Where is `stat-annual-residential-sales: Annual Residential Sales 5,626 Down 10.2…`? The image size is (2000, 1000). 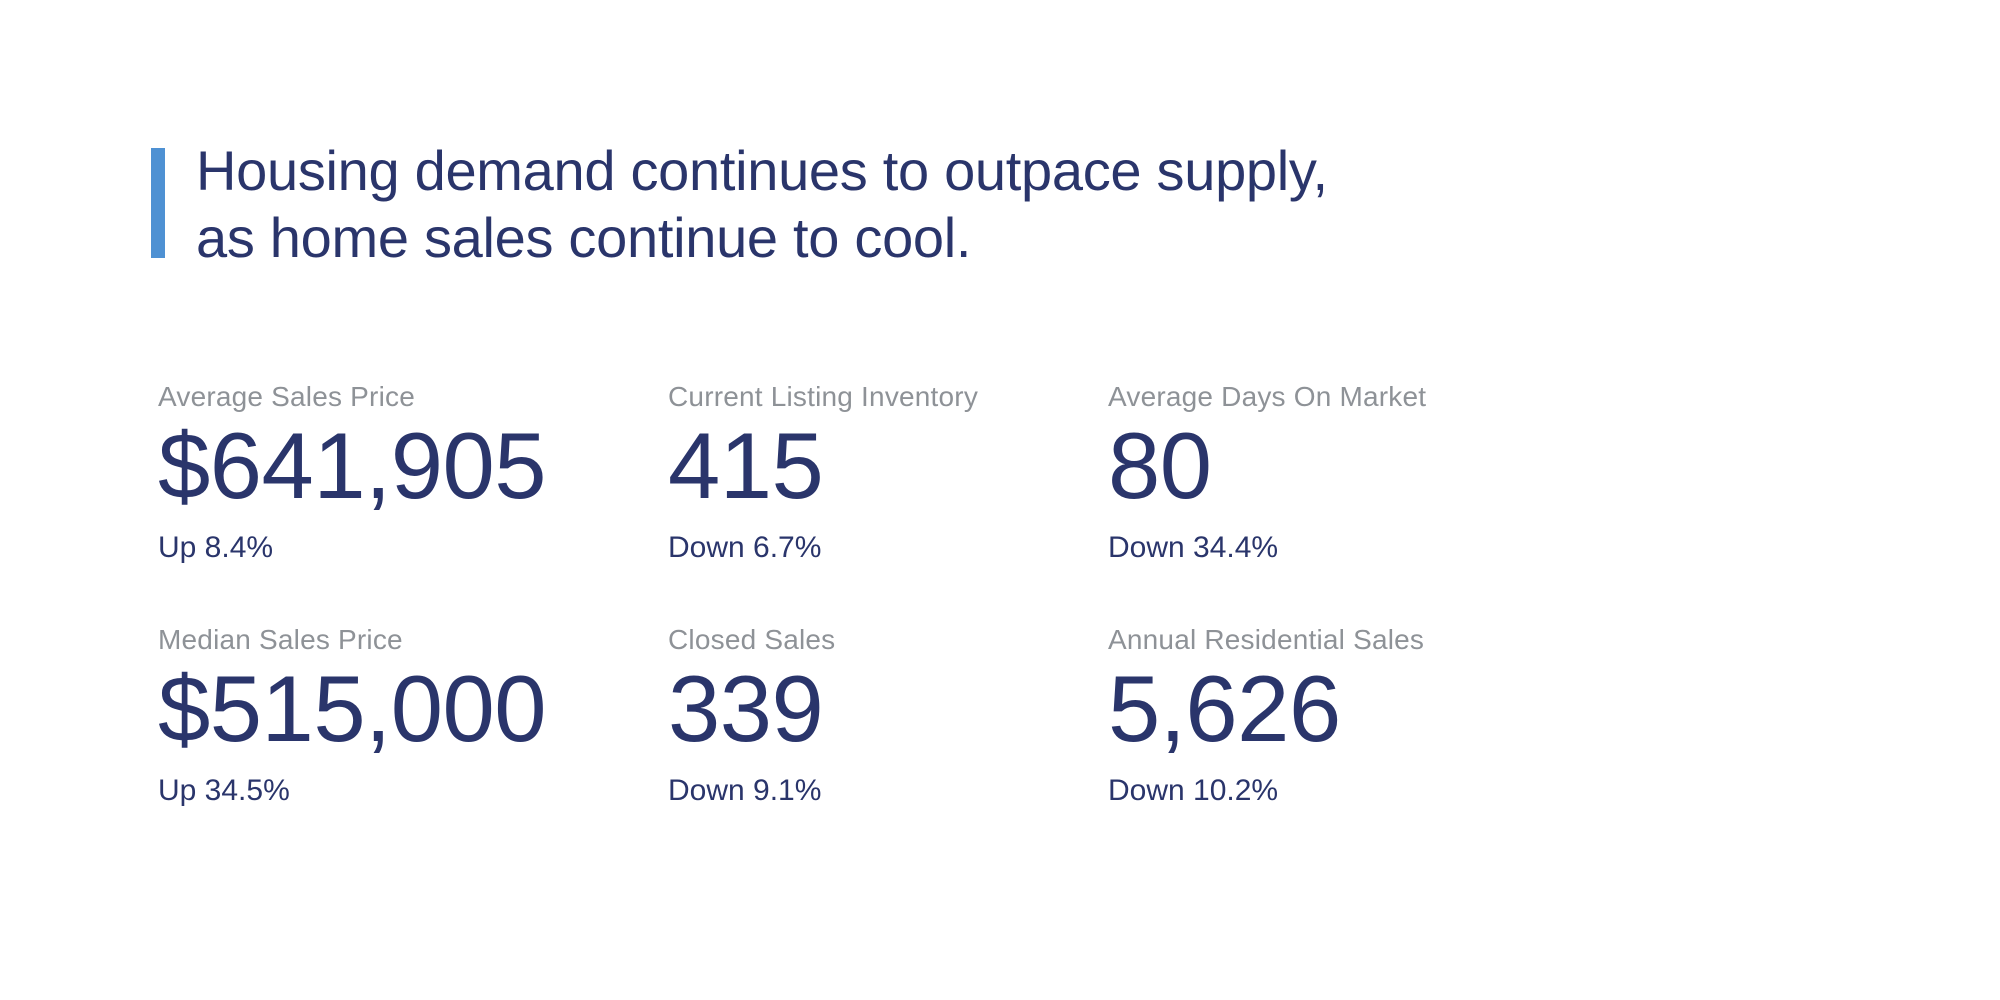 stat-annual-residential-sales: Annual Residential Sales 5,626 Down 10.2… is located at coordinates (1266, 716).